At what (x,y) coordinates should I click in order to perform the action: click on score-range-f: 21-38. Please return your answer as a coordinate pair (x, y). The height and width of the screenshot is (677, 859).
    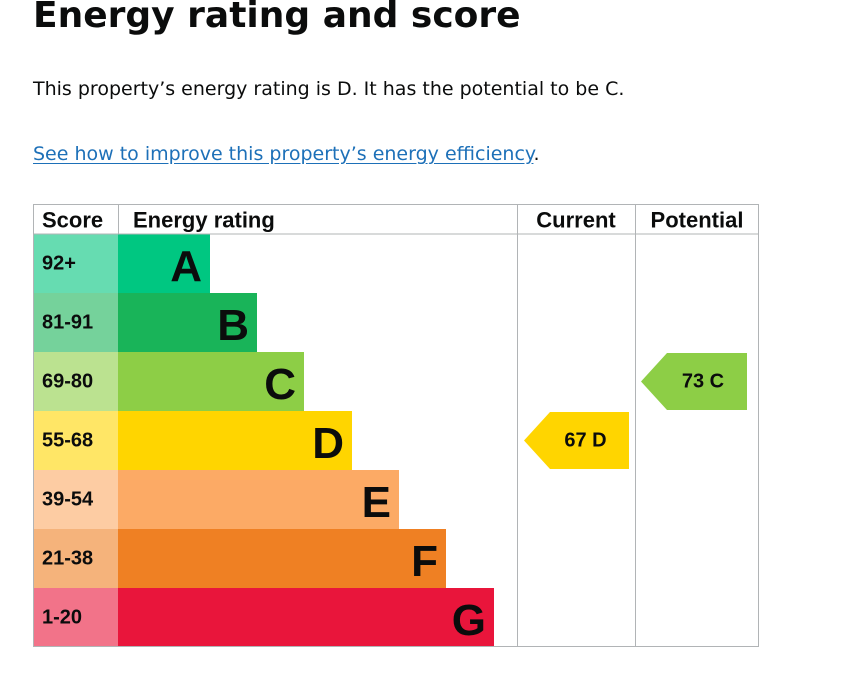
    Looking at the image, I should click on (67, 559).